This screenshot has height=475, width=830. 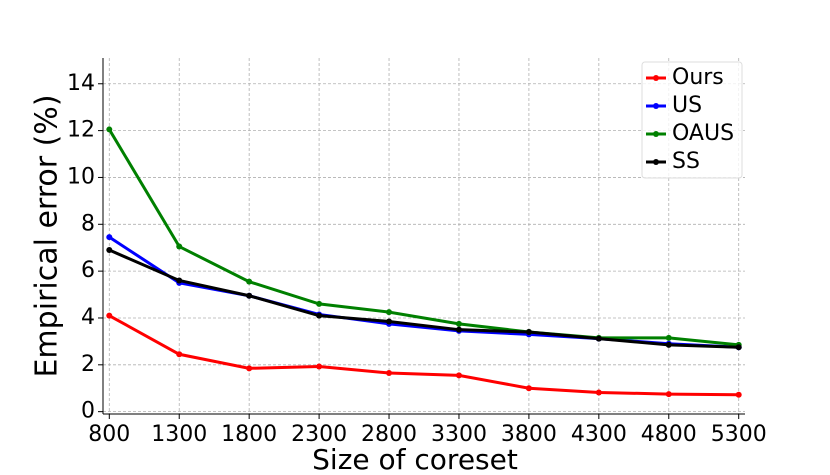 What do you see at coordinates (669, 434) in the screenshot?
I see `x-tick-label: 4800` at bounding box center [669, 434].